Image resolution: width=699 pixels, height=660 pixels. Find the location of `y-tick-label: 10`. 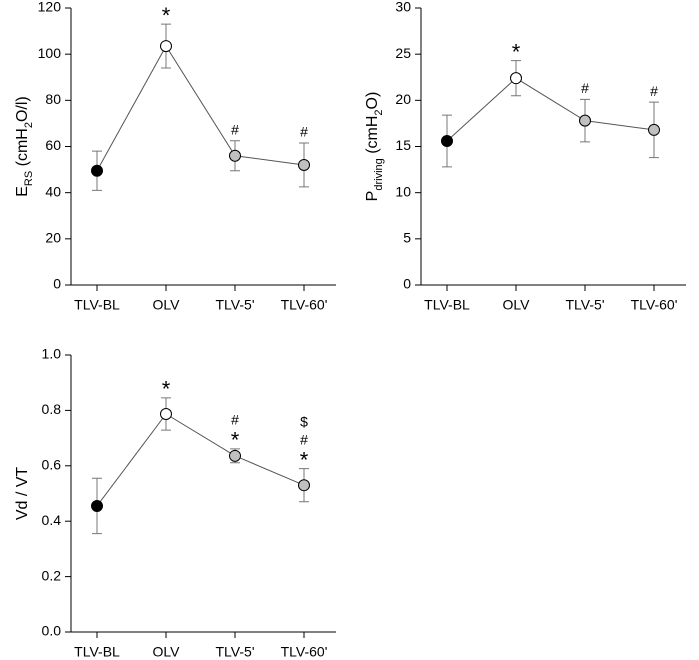

y-tick-label: 10 is located at coordinates (403, 191).